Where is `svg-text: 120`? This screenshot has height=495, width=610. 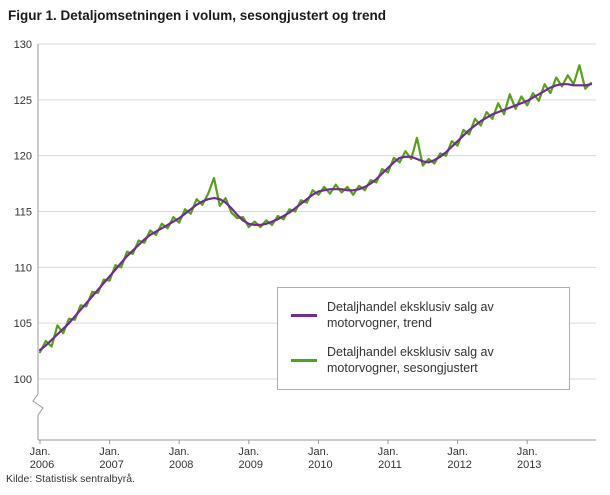
svg-text: 120 is located at coordinates (23, 157).